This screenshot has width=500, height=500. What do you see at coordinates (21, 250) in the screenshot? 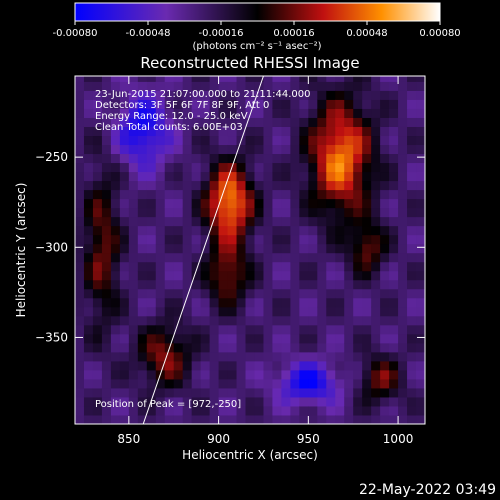
I see `y-axis-label: Heliocentric Y (arcsec)` at bounding box center [21, 250].